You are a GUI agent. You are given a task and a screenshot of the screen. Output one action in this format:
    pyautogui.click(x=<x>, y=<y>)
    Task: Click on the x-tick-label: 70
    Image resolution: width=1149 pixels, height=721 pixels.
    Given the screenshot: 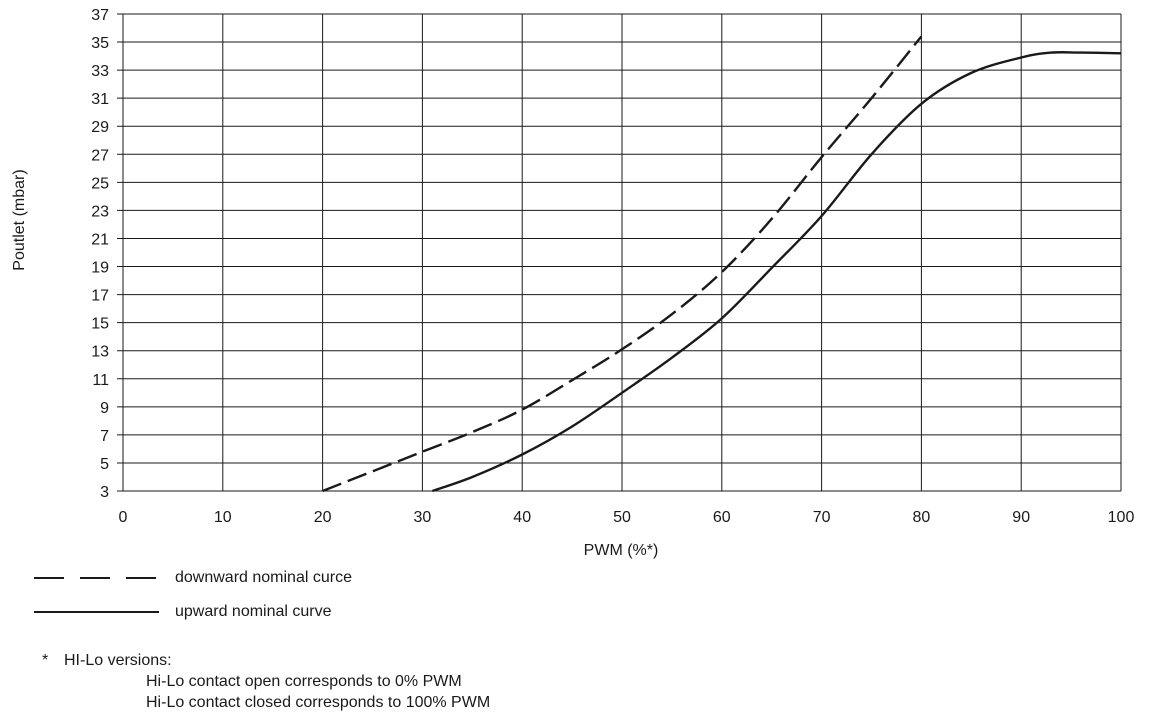 What is the action you would take?
    pyautogui.click(x=822, y=517)
    